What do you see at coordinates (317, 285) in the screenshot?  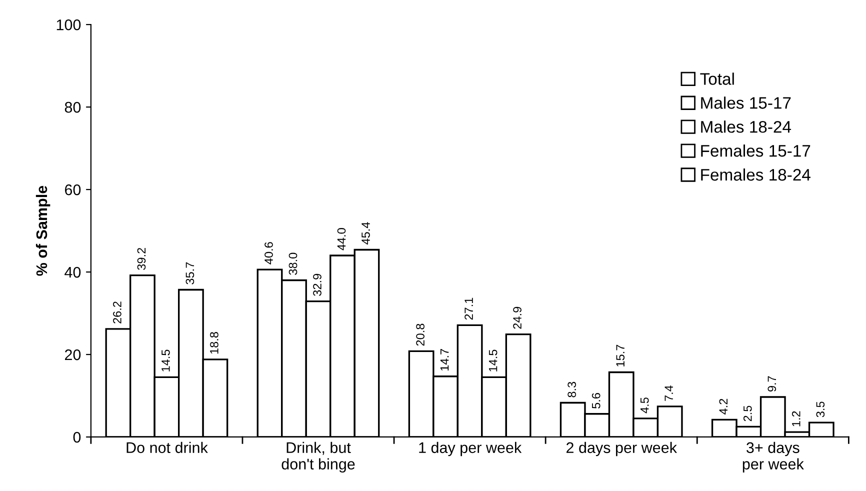 I see `data-label: 32.9` at bounding box center [317, 285].